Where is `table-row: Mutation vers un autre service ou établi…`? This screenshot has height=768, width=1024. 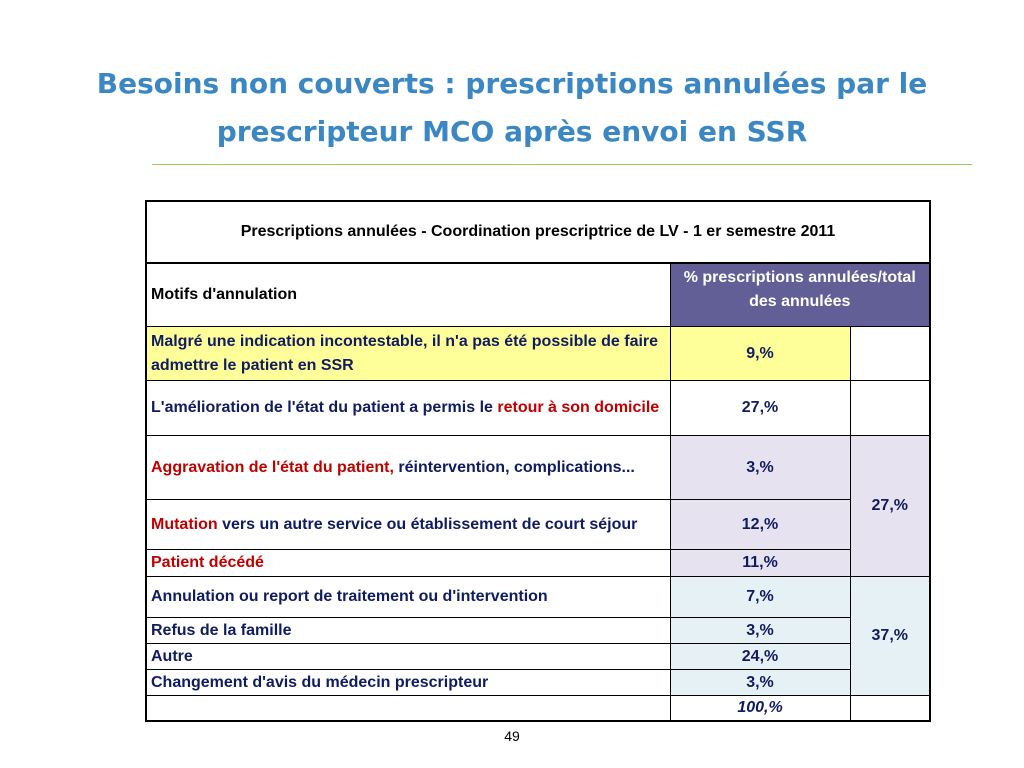
table-row: Mutation vers un autre service ou établi… is located at coordinates (537, 524).